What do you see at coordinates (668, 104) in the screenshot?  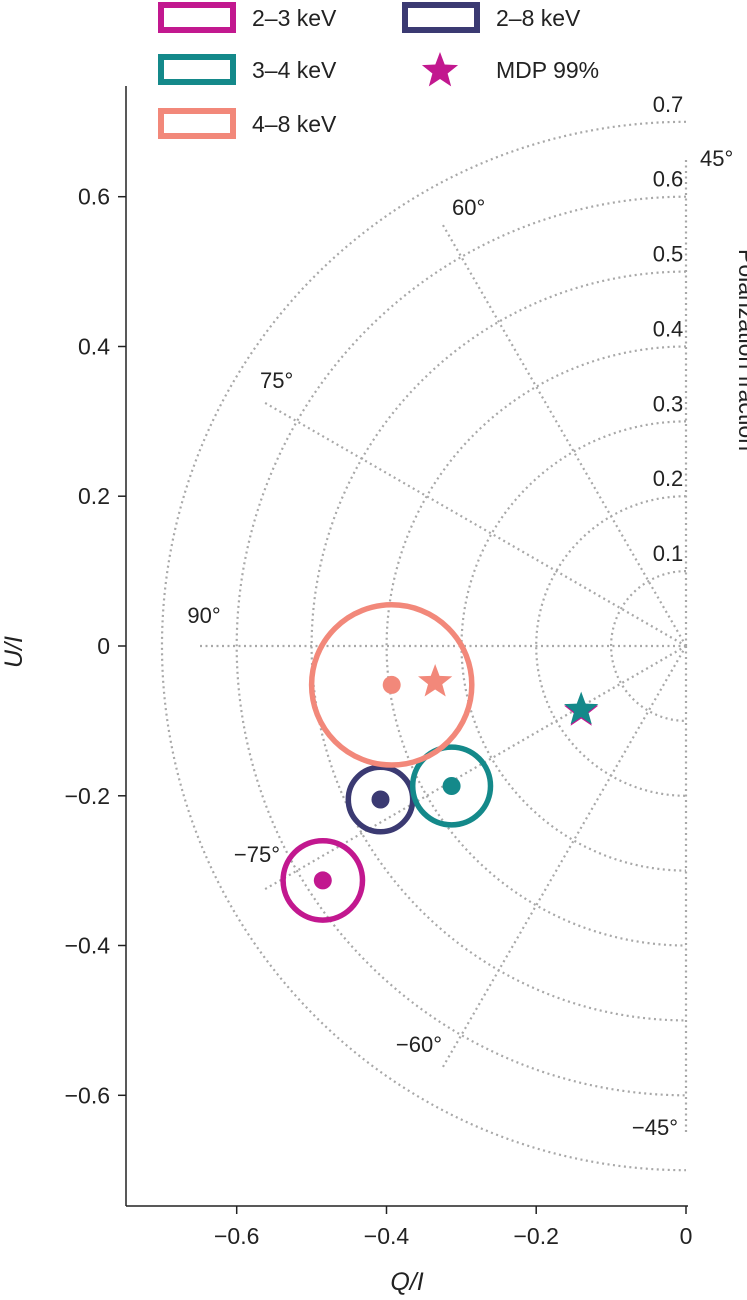 I see `radius-label: 0.7` at bounding box center [668, 104].